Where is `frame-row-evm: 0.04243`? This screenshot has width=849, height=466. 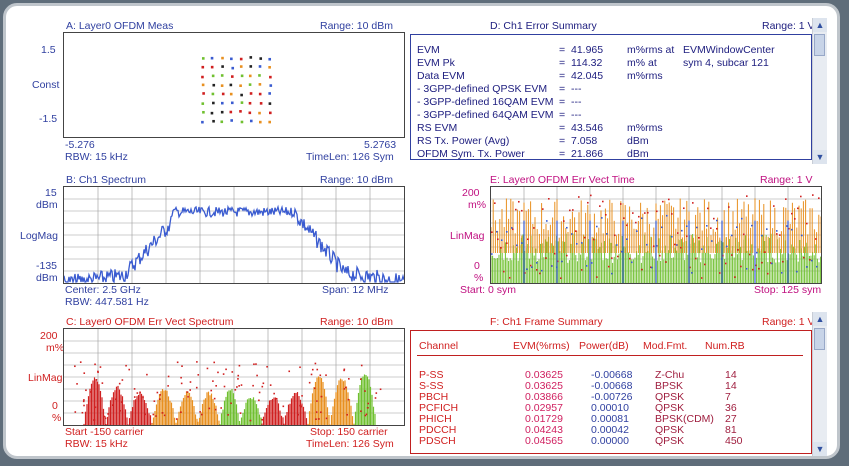 frame-row-evm: 0.04243 is located at coordinates (544, 430).